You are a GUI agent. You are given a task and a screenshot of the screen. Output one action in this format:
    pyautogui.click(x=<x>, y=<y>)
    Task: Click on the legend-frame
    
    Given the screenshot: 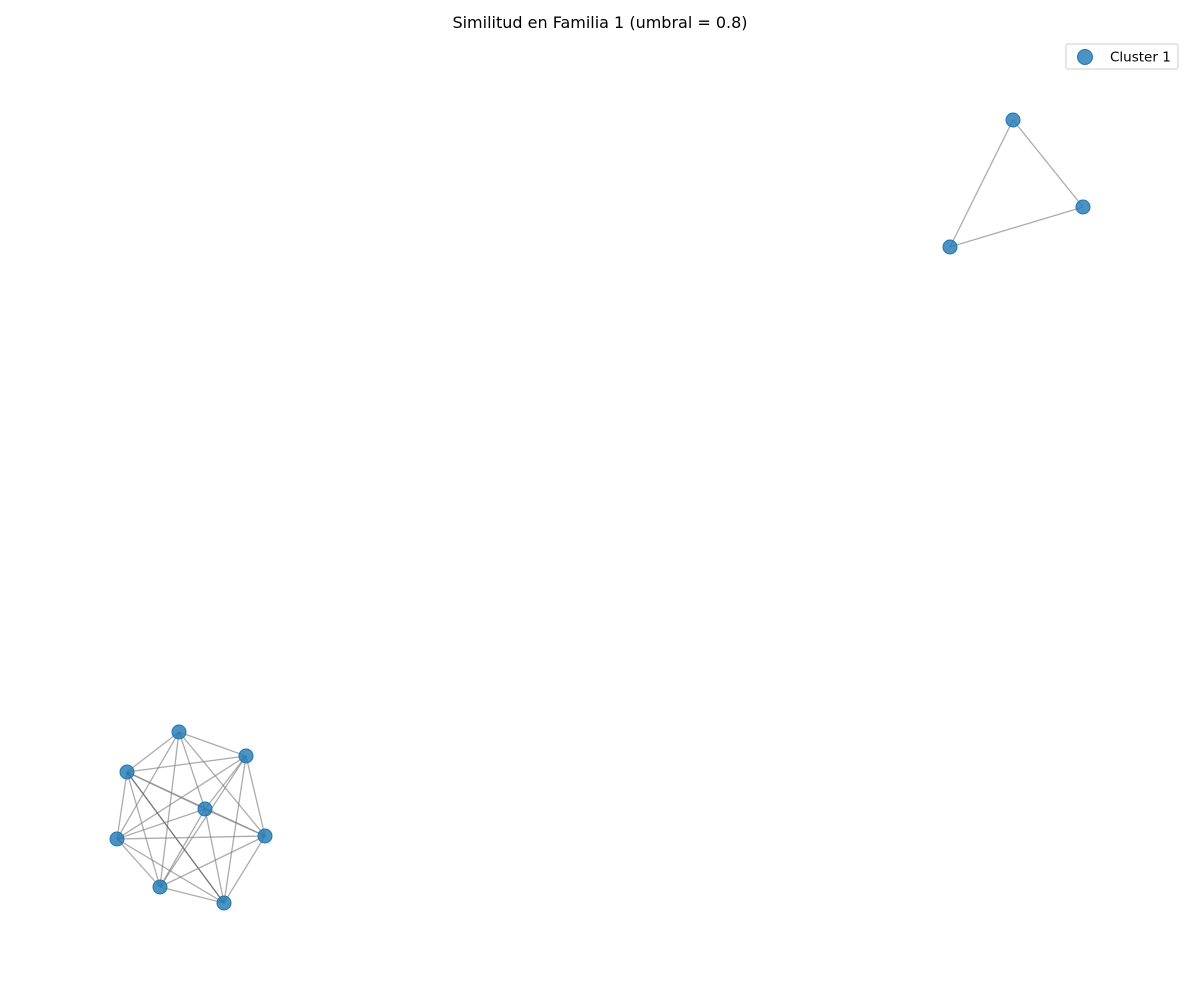 What is the action you would take?
    pyautogui.click(x=1122, y=56)
    